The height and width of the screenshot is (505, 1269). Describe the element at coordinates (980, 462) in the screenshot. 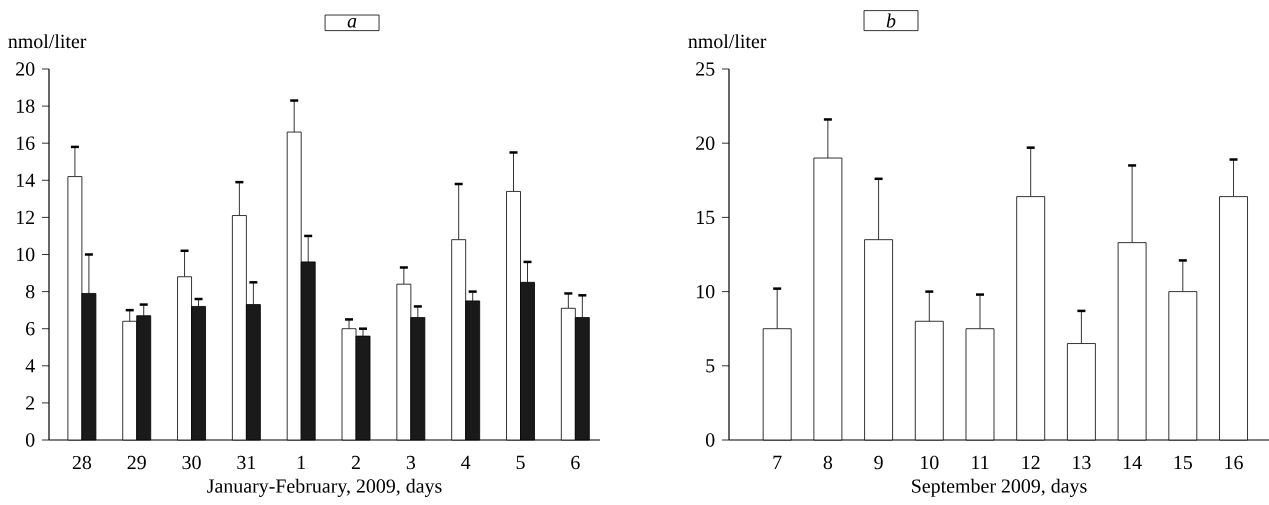

I see `x-tick-label: 11` at that location.